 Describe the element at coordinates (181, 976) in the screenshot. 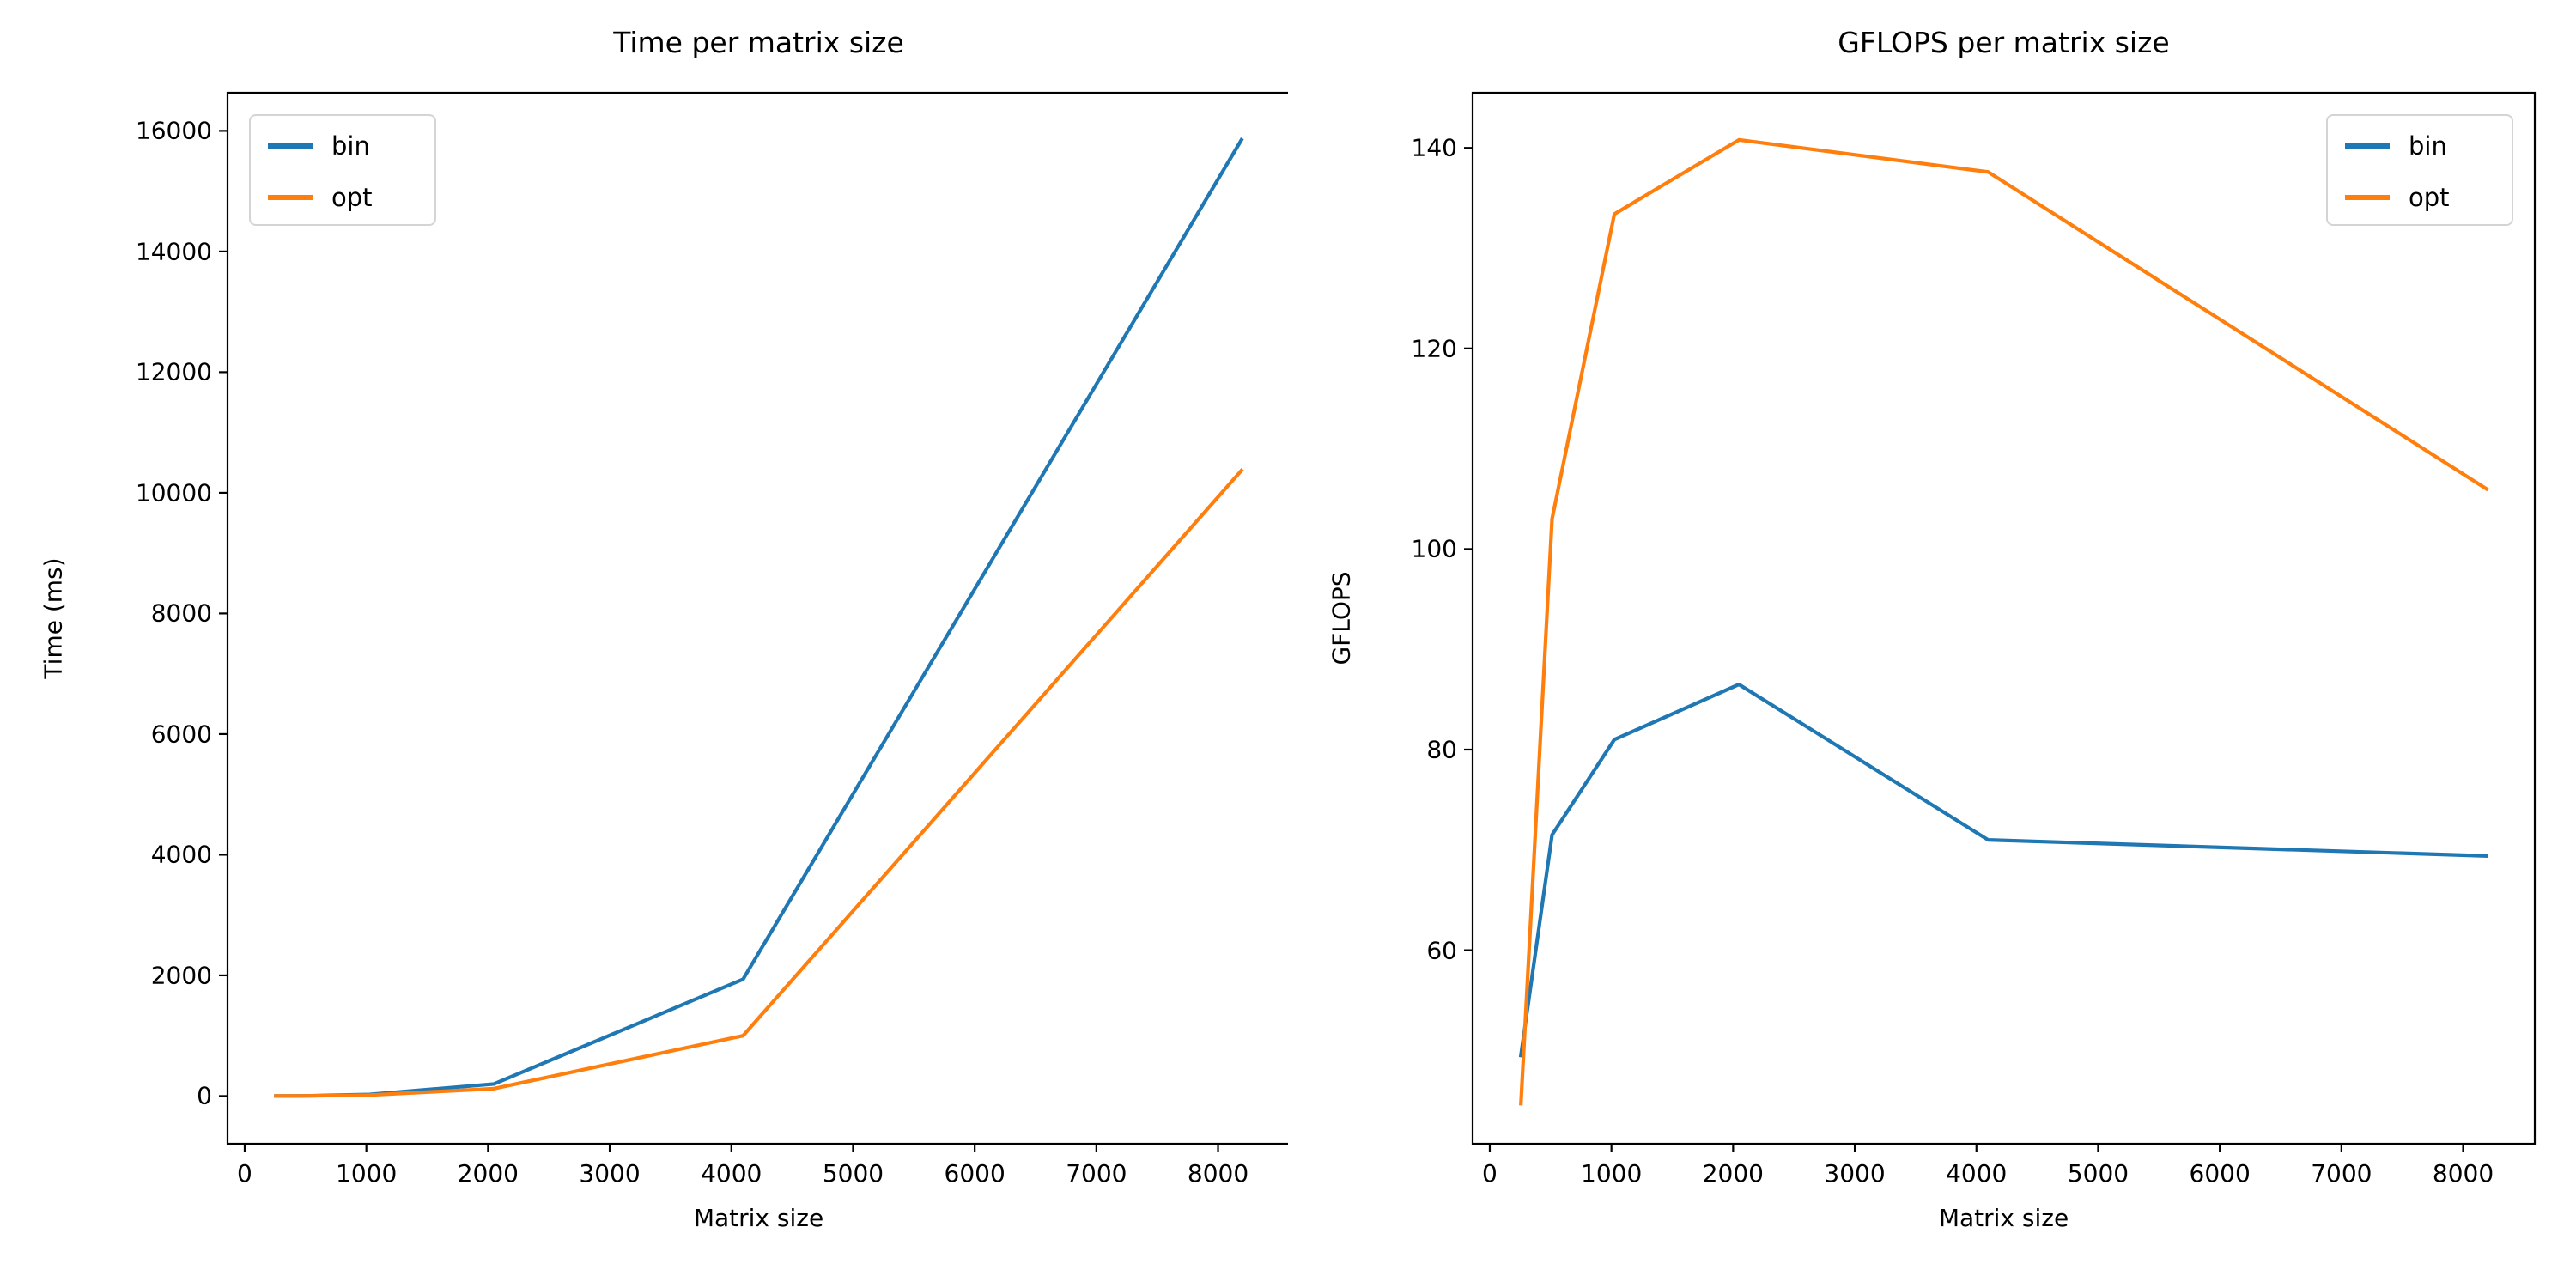

I see `y-tick-label: 2000` at that location.